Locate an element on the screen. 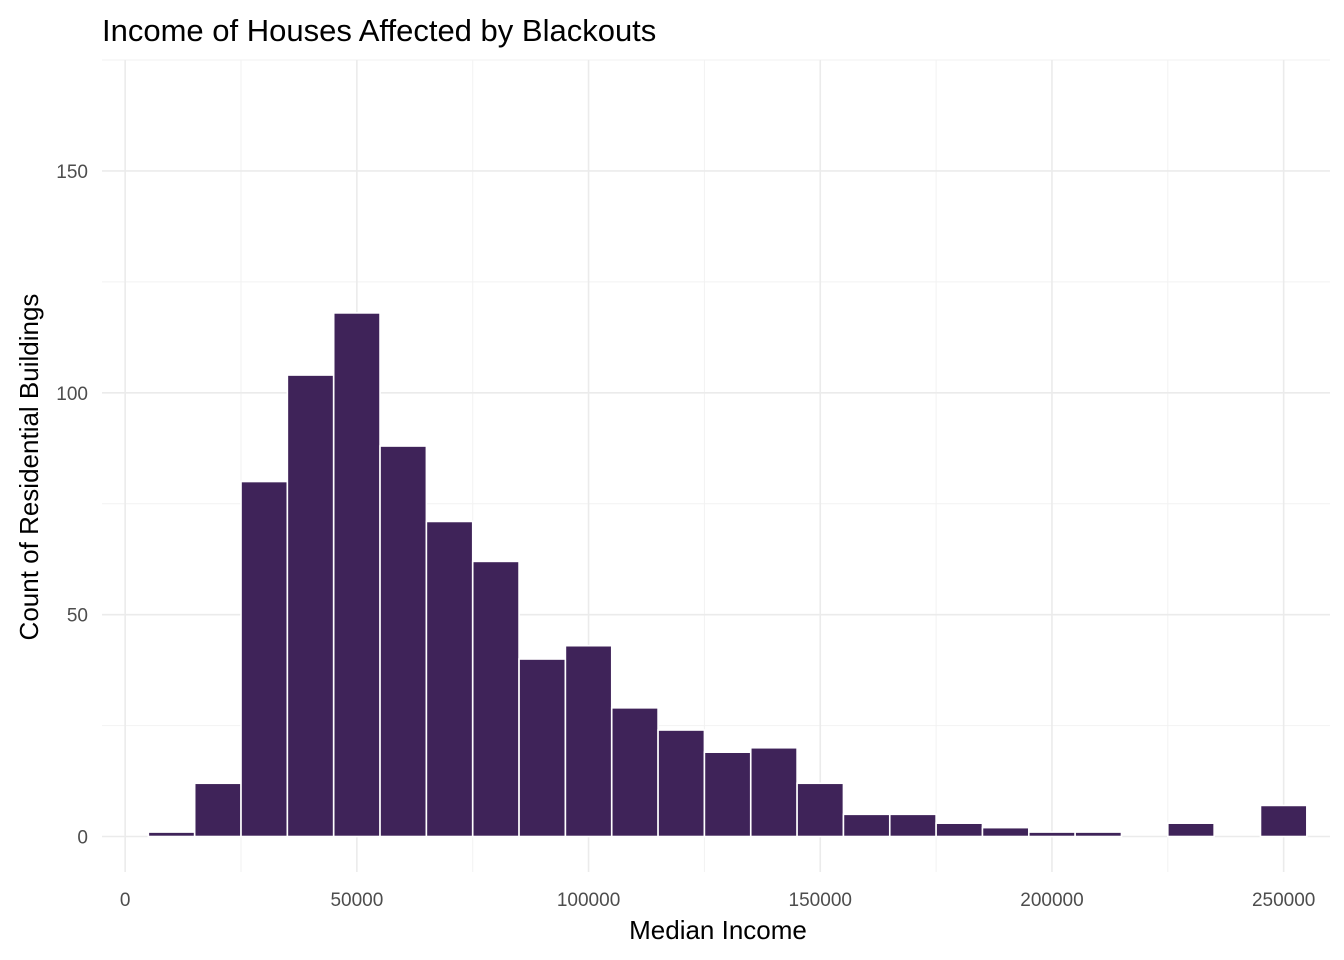 This screenshot has height=960, width=1344. x-axis-tick-labels: 0 50000 100000 150000 200000 250000 is located at coordinates (717, 900).